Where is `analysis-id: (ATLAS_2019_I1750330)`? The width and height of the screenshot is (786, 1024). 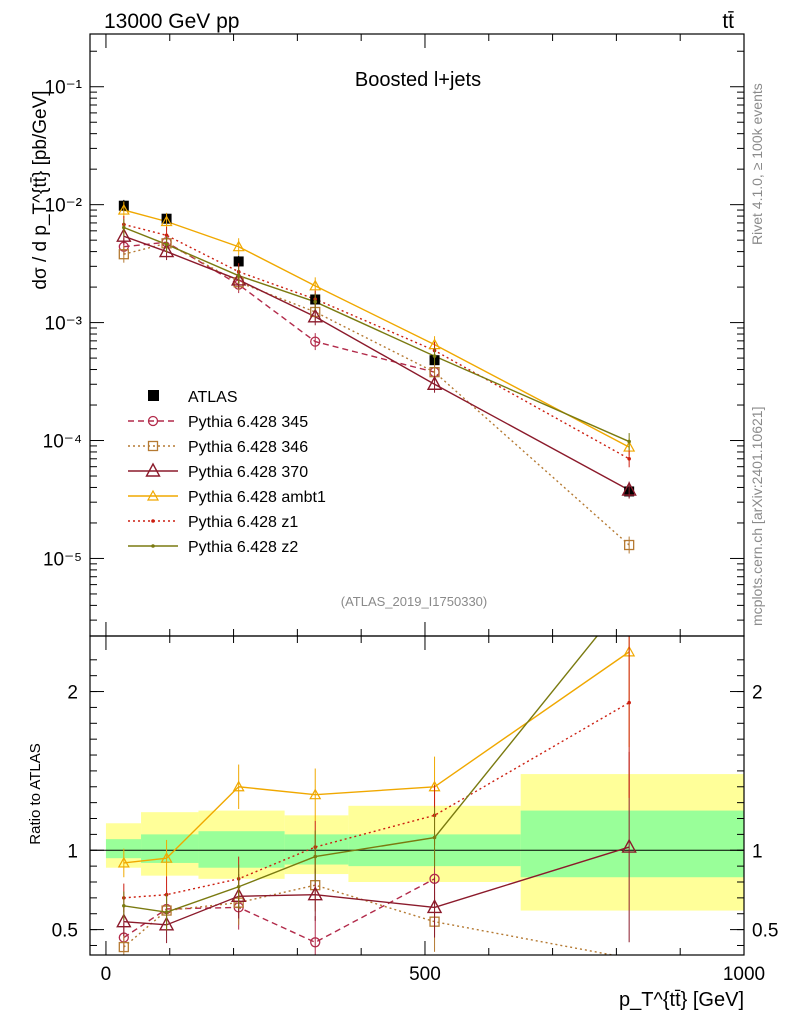 analysis-id: (ATLAS_2019_I1750330) is located at coordinates (414, 601).